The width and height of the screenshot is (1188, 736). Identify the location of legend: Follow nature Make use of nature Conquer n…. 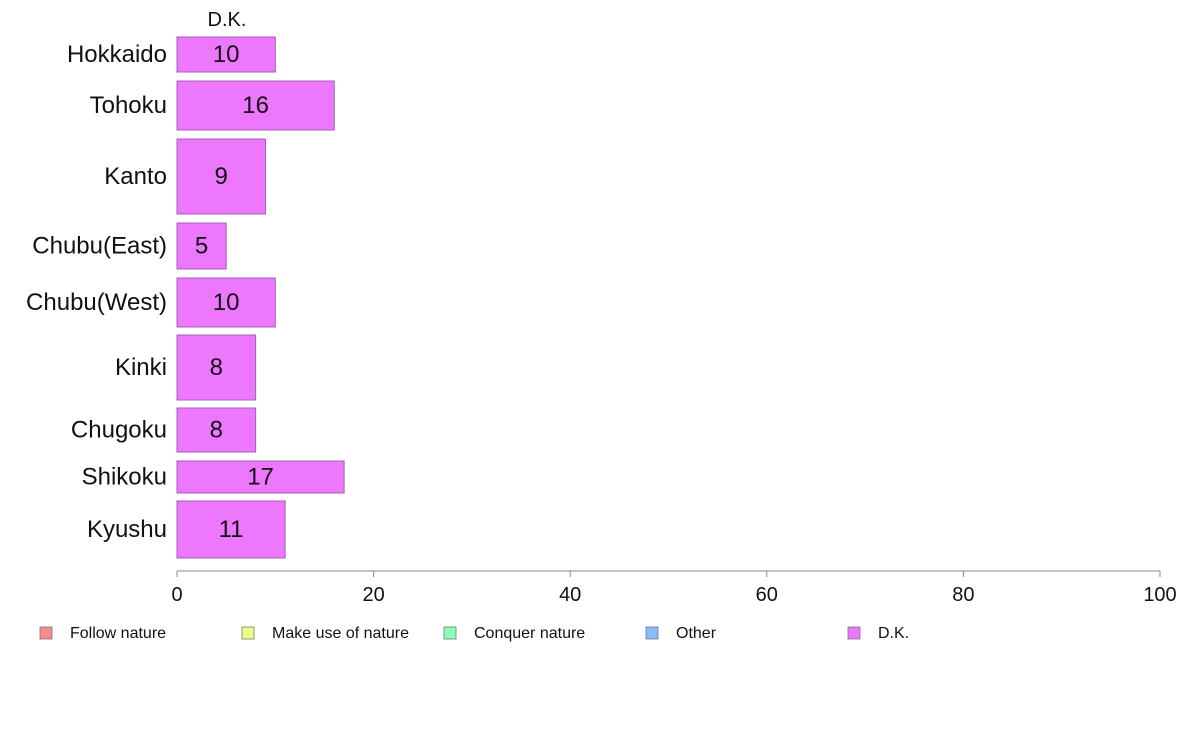
(474, 633).